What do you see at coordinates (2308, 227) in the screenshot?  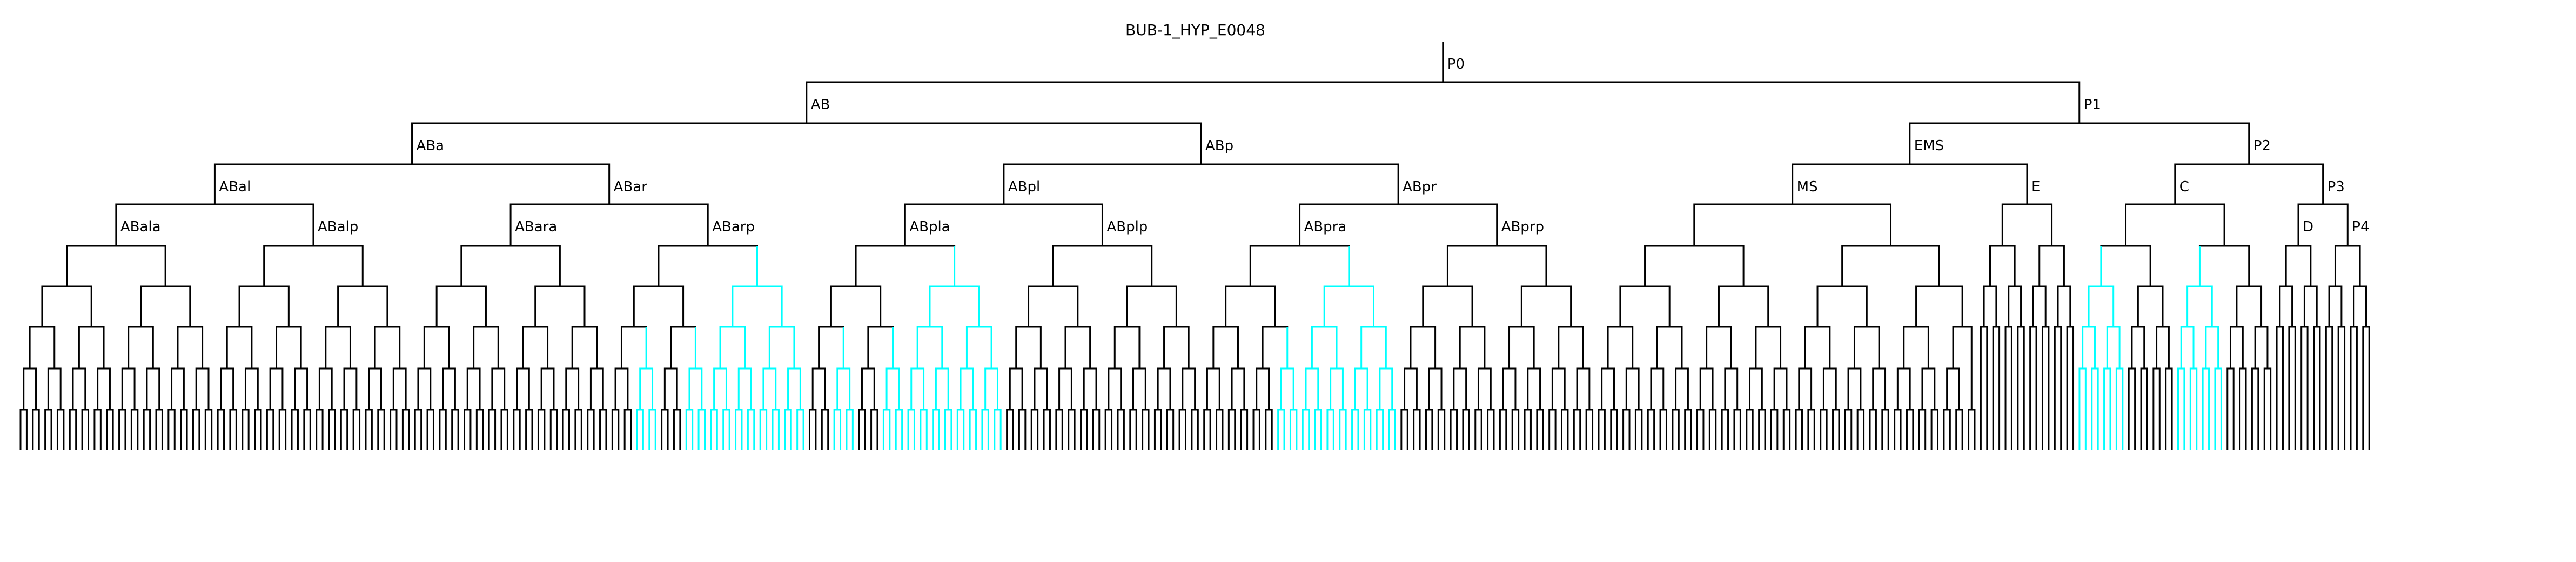 I see `node-label-D: D` at bounding box center [2308, 227].